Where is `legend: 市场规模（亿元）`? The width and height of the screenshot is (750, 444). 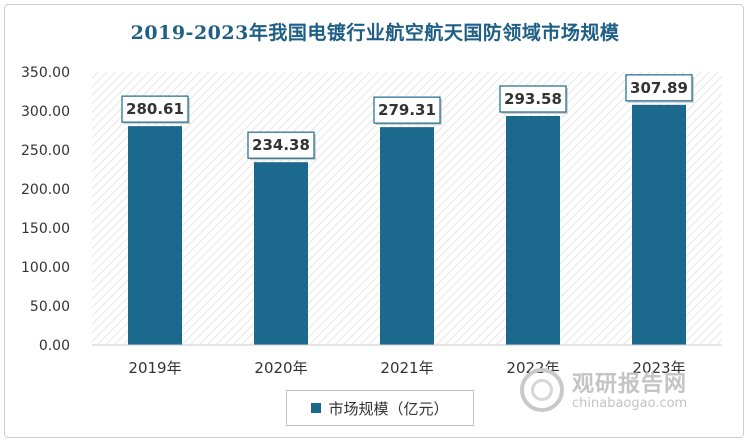
legend: 市场规模（亿元） is located at coordinates (380, 408).